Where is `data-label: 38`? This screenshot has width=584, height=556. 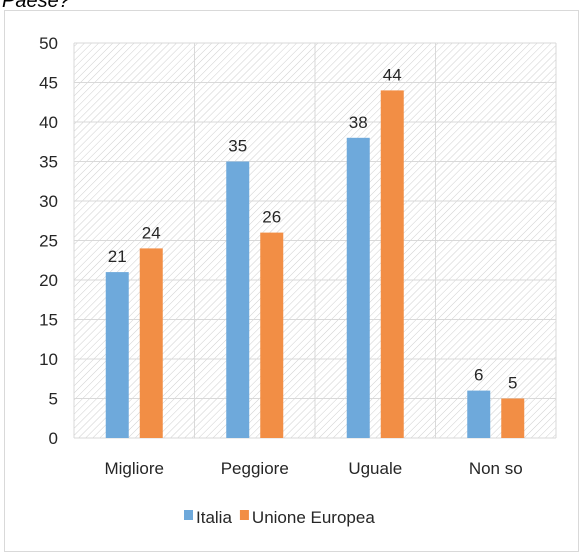
data-label: 38 is located at coordinates (358, 122).